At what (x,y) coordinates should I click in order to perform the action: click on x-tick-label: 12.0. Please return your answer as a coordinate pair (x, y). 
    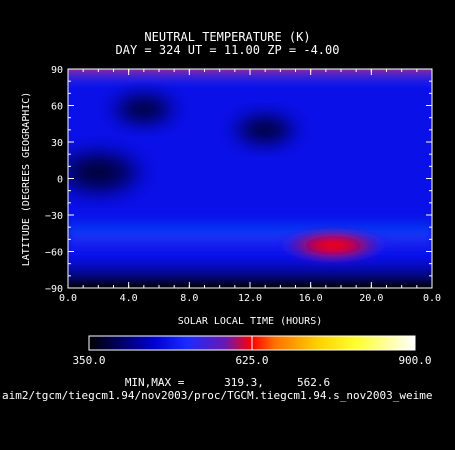
    Looking at the image, I should click on (250, 298).